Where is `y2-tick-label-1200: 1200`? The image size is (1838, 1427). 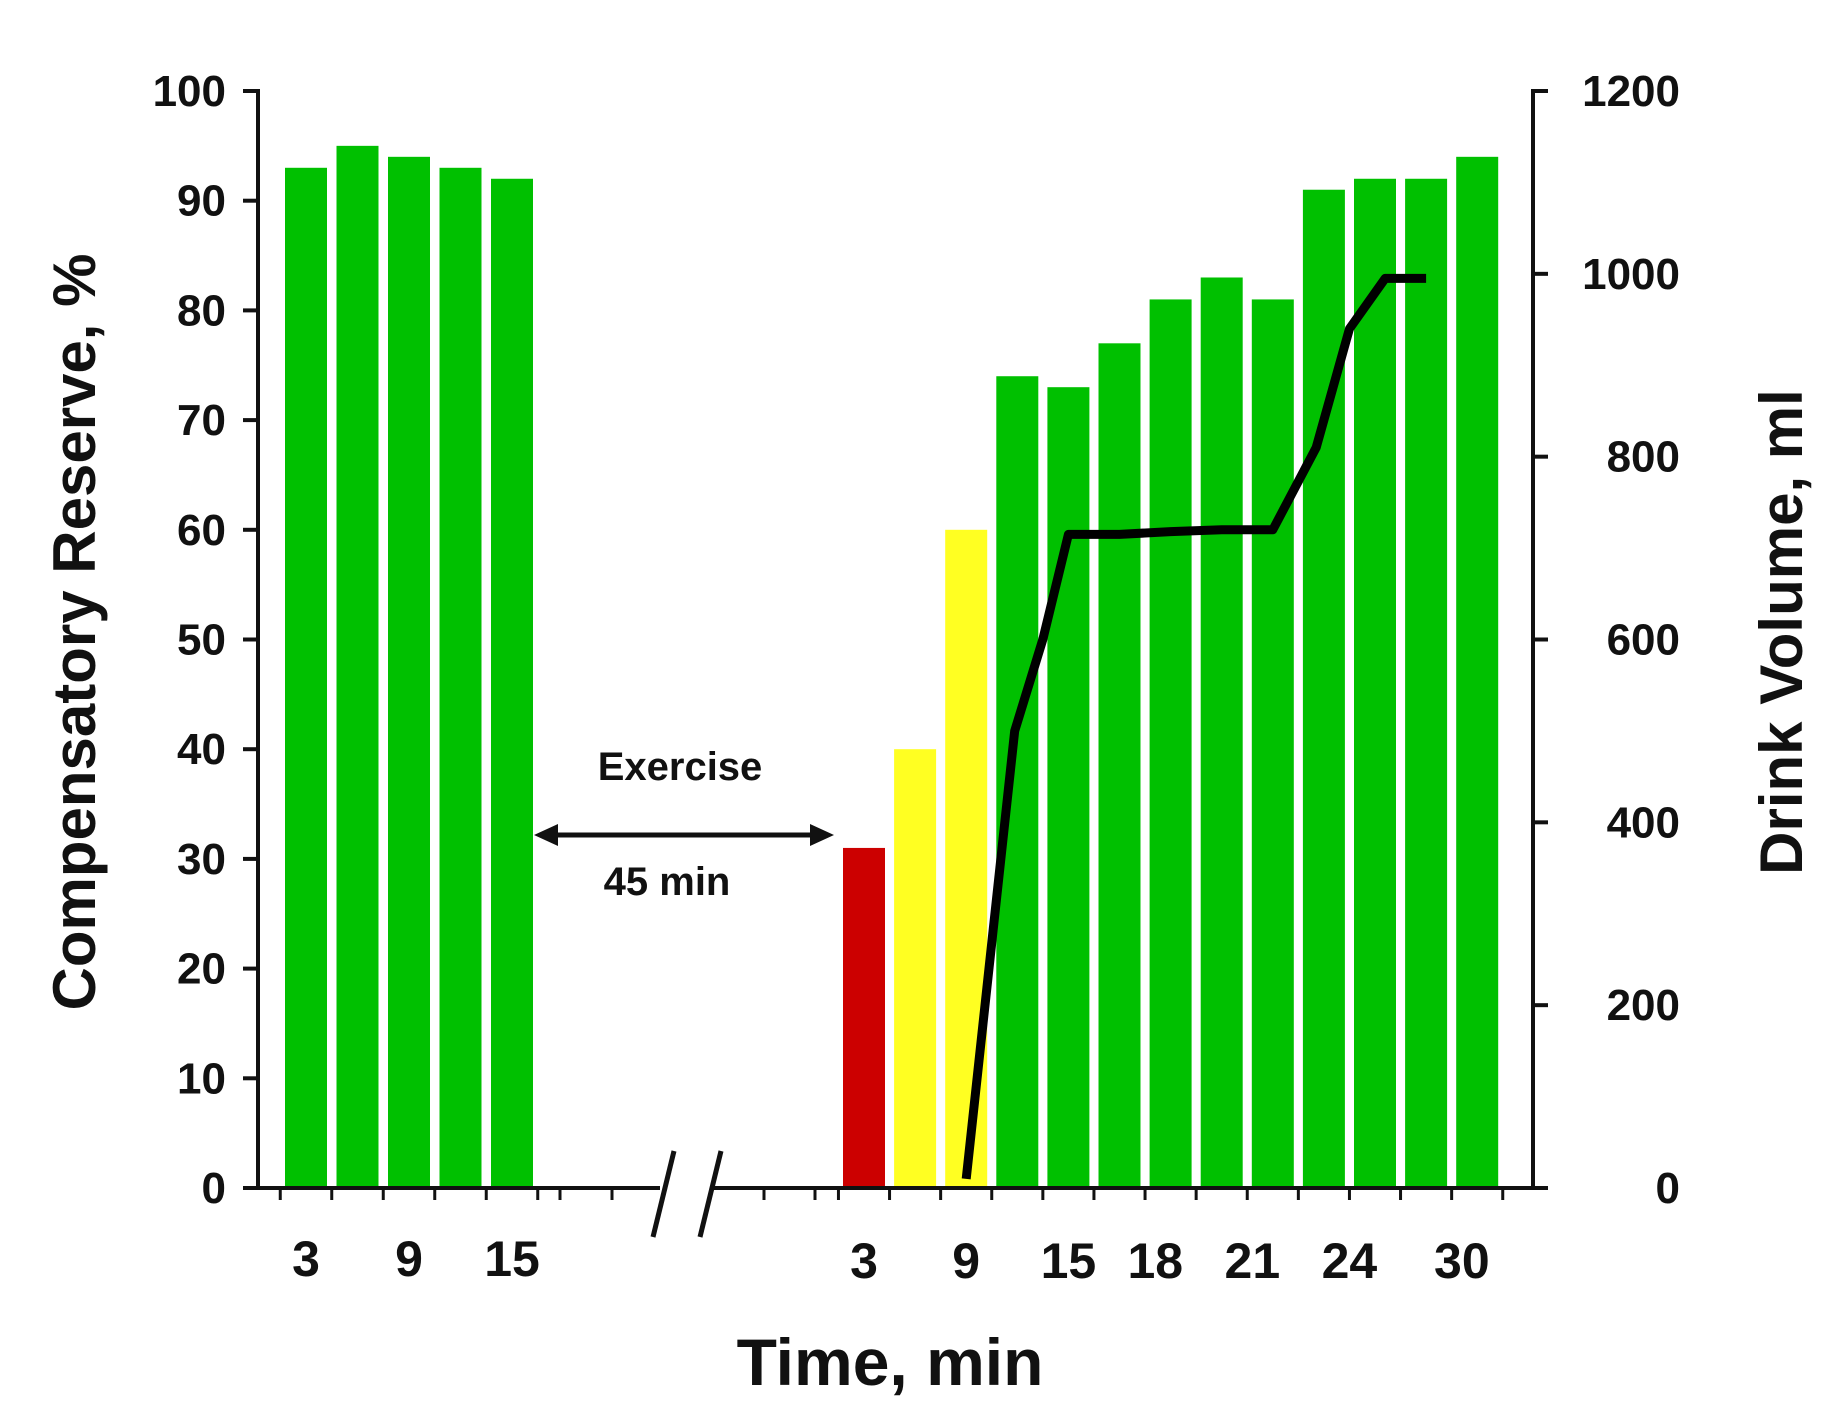
y2-tick-label-1200: 1200 is located at coordinates (1631, 91).